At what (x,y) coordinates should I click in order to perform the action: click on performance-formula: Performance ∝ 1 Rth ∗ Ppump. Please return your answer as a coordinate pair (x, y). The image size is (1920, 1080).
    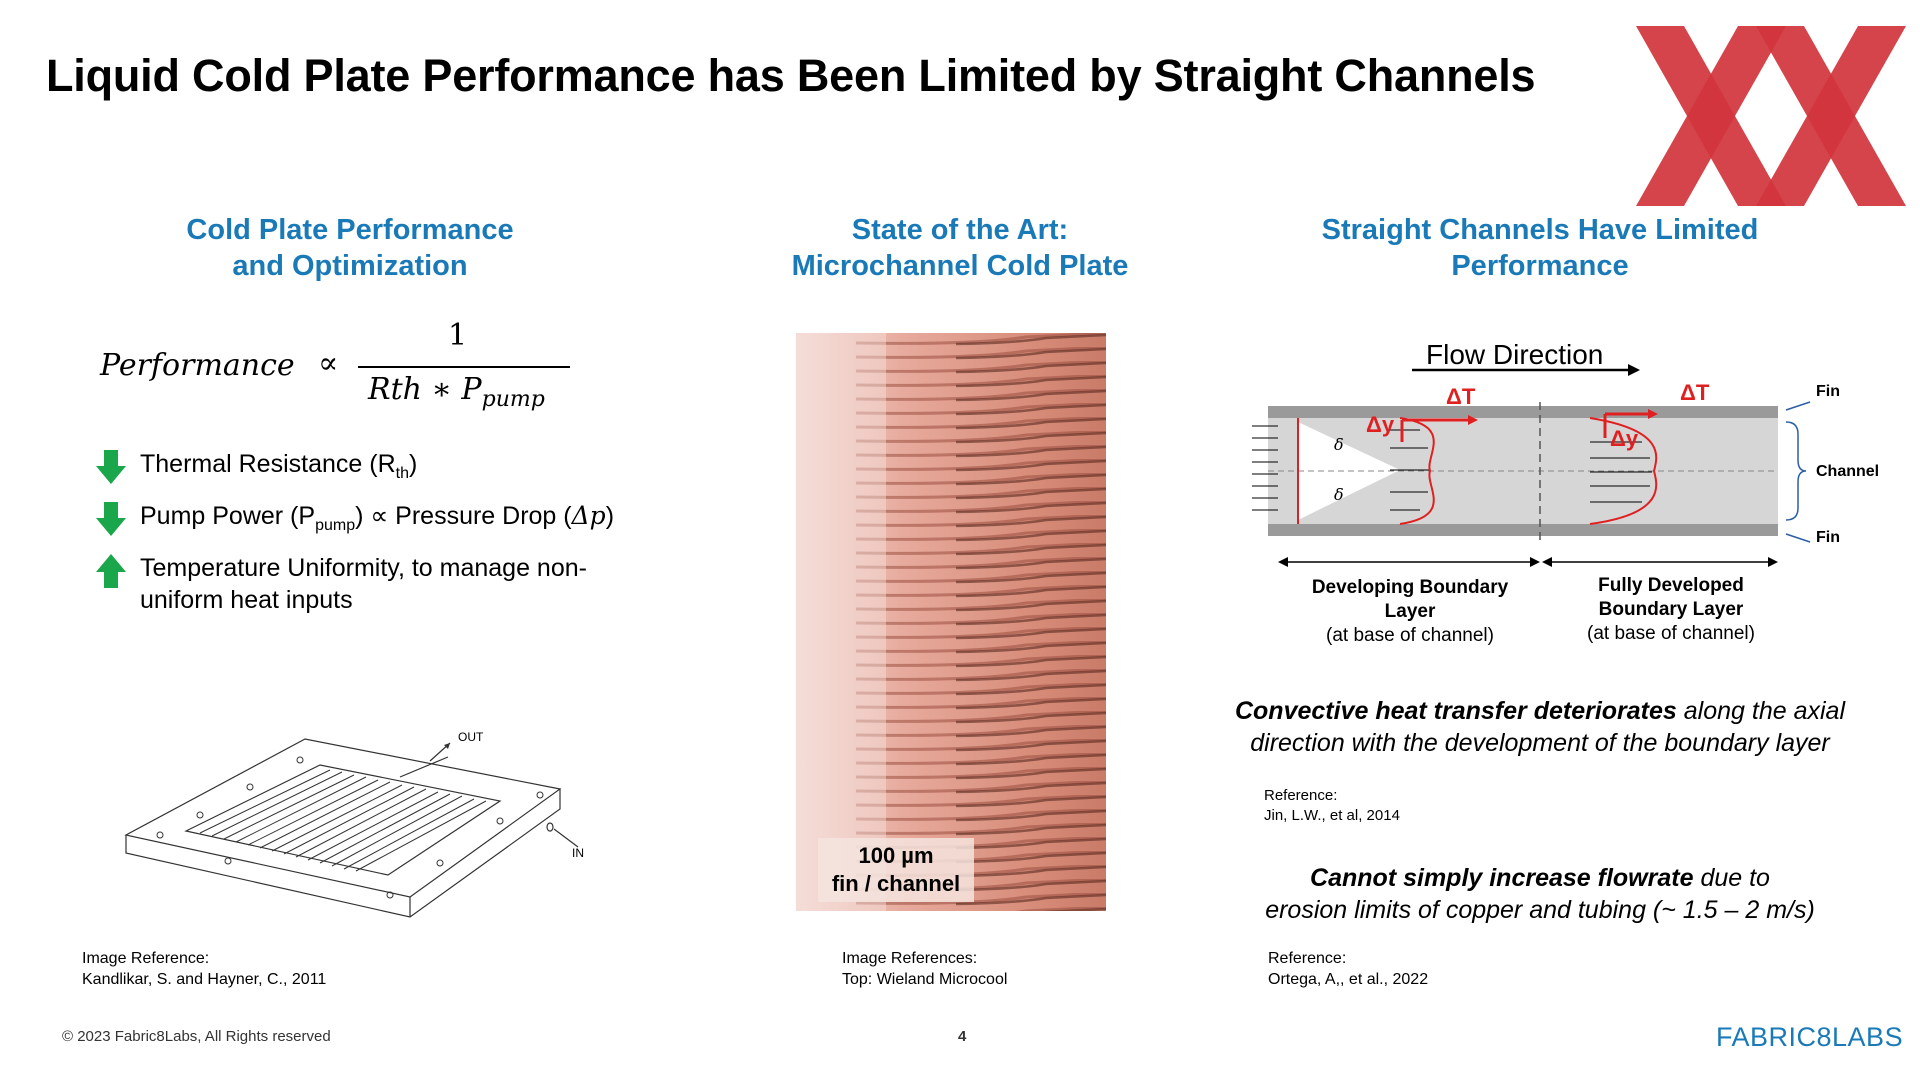
    Looking at the image, I should click on (340, 365).